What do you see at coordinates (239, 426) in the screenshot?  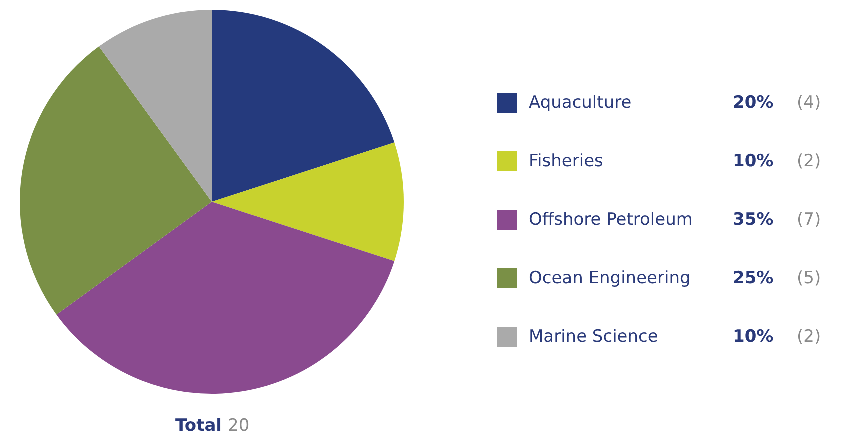 I see `text: 20` at bounding box center [239, 426].